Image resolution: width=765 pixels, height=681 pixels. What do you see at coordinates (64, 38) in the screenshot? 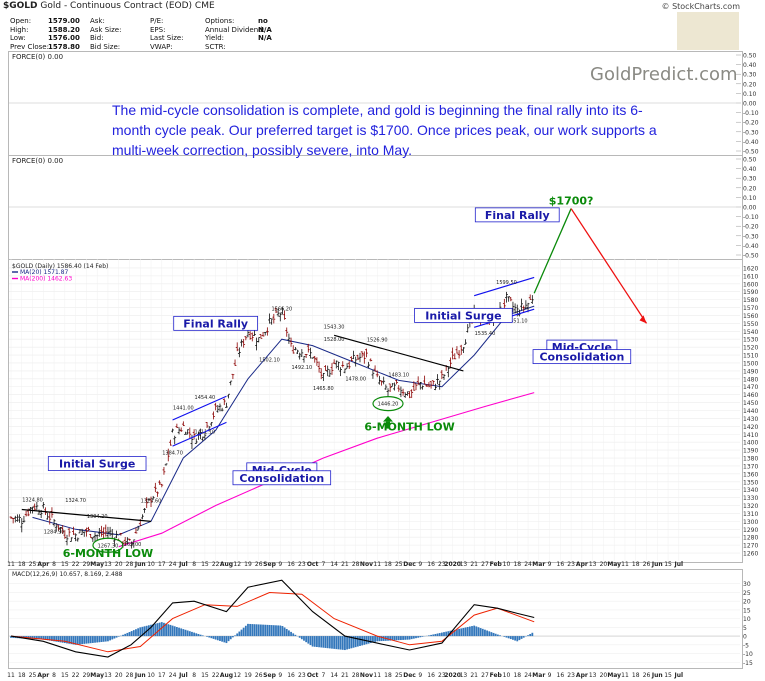
I see `quote-value: 1576.00` at bounding box center [64, 38].